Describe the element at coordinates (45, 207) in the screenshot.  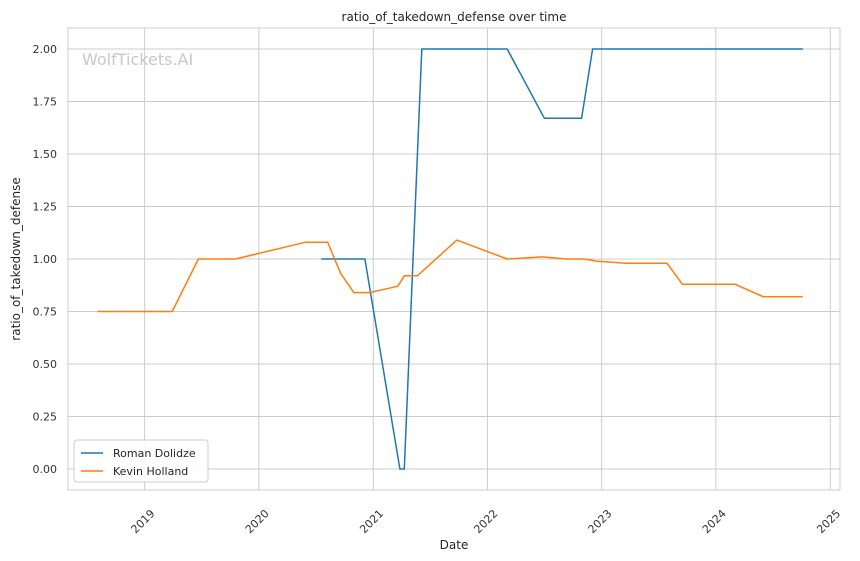
I see `y-tick-label: 1.25` at that location.